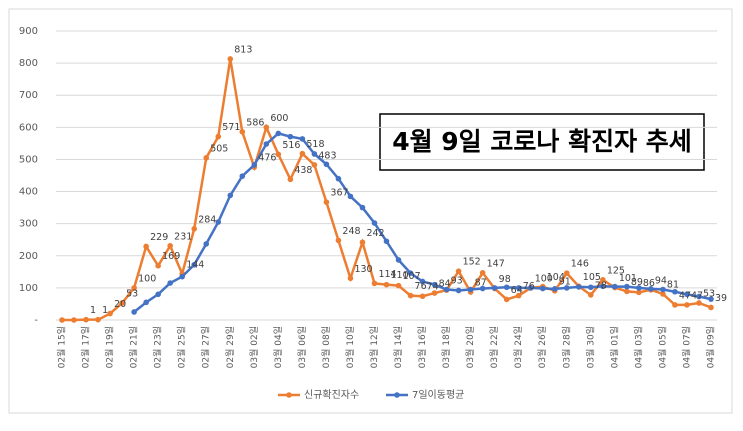 The image size is (743, 431). I want to click on data-label: 91, so click(565, 281).